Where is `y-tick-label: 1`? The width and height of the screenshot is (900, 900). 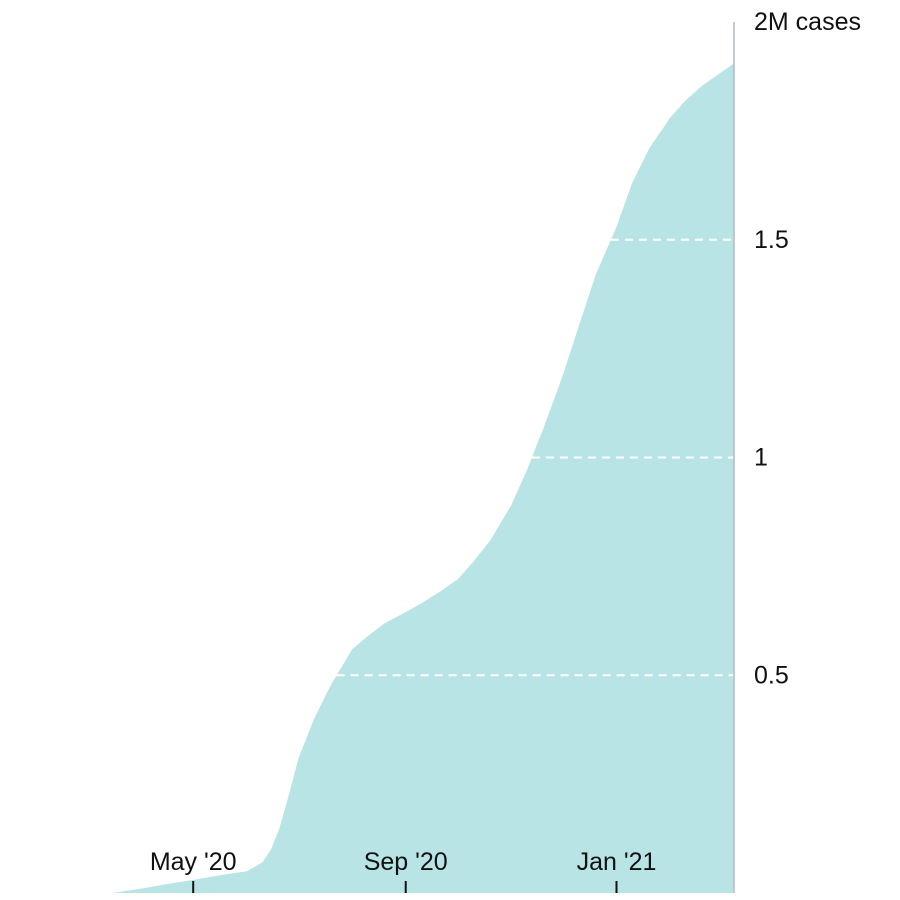
y-tick-label: 1 is located at coordinates (761, 458).